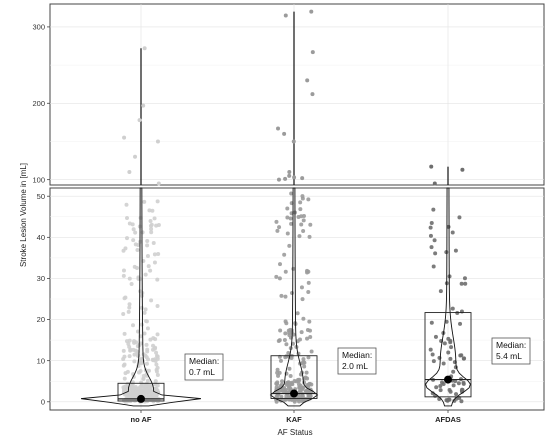 Image resolution: width=560 pixels, height=440 pixels. Describe the element at coordinates (41, 237) in the screenshot. I see `lower-y-tick-label: 40` at that location.